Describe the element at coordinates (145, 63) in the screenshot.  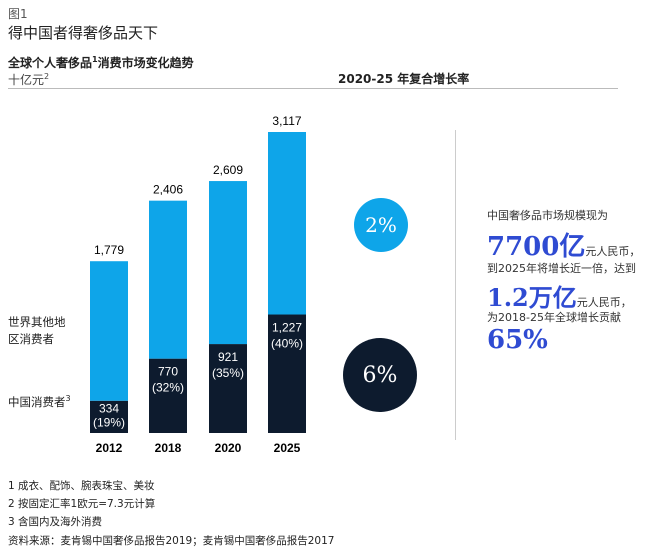
I see `subtitle-text-2: 消费市场变化趋势` at that location.